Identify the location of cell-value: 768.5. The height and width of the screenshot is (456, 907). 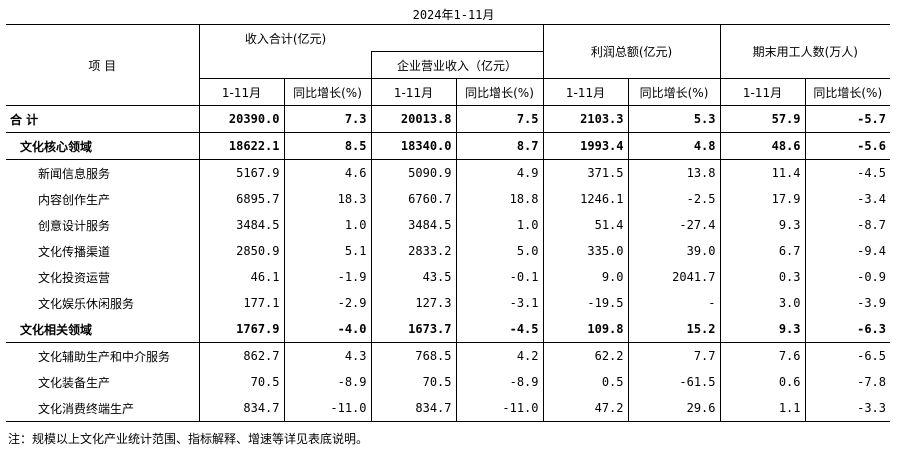
(433, 356).